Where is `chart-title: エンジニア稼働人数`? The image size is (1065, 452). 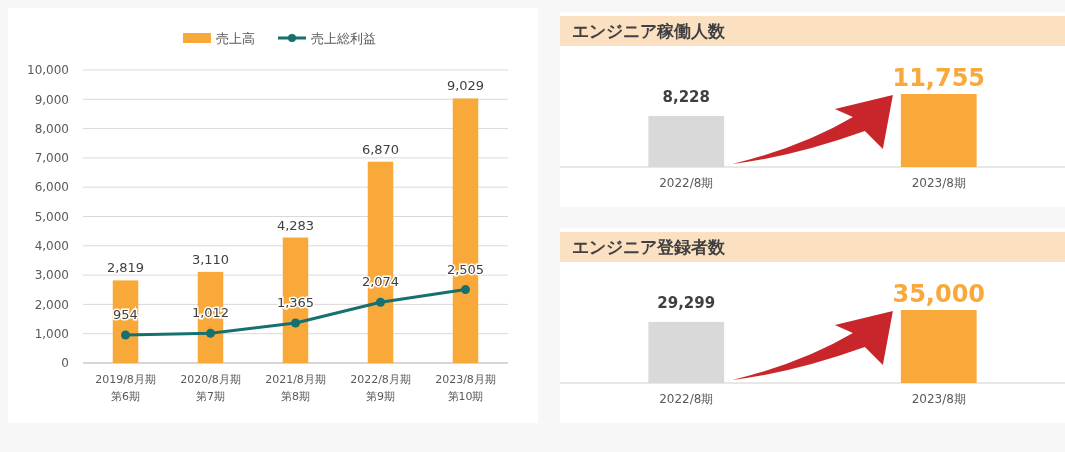 chart-title: エンジニア稼働人数 is located at coordinates (649, 30).